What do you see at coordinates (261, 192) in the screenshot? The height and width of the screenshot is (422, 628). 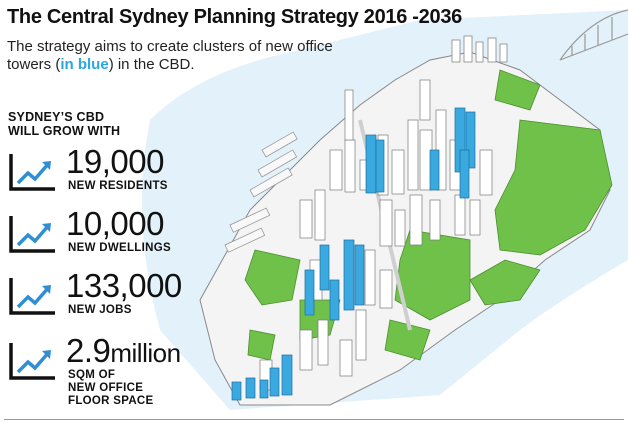 I see `wharves` at bounding box center [261, 192].